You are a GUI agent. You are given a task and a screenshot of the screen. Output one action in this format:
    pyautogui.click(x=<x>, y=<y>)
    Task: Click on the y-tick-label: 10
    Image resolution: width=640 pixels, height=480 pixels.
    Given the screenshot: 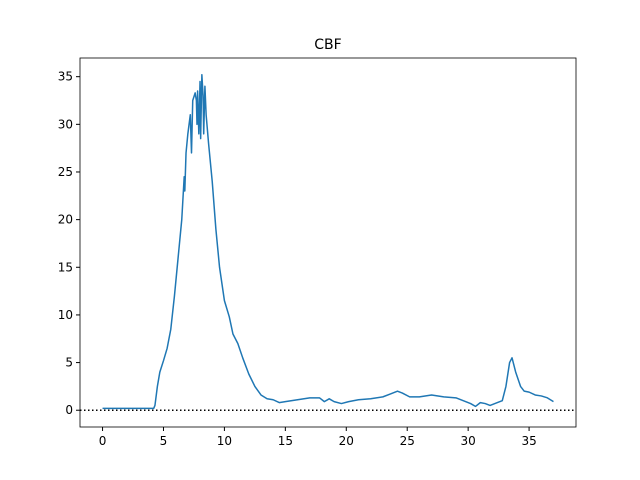 What is the action you would take?
    pyautogui.click(x=65, y=315)
    